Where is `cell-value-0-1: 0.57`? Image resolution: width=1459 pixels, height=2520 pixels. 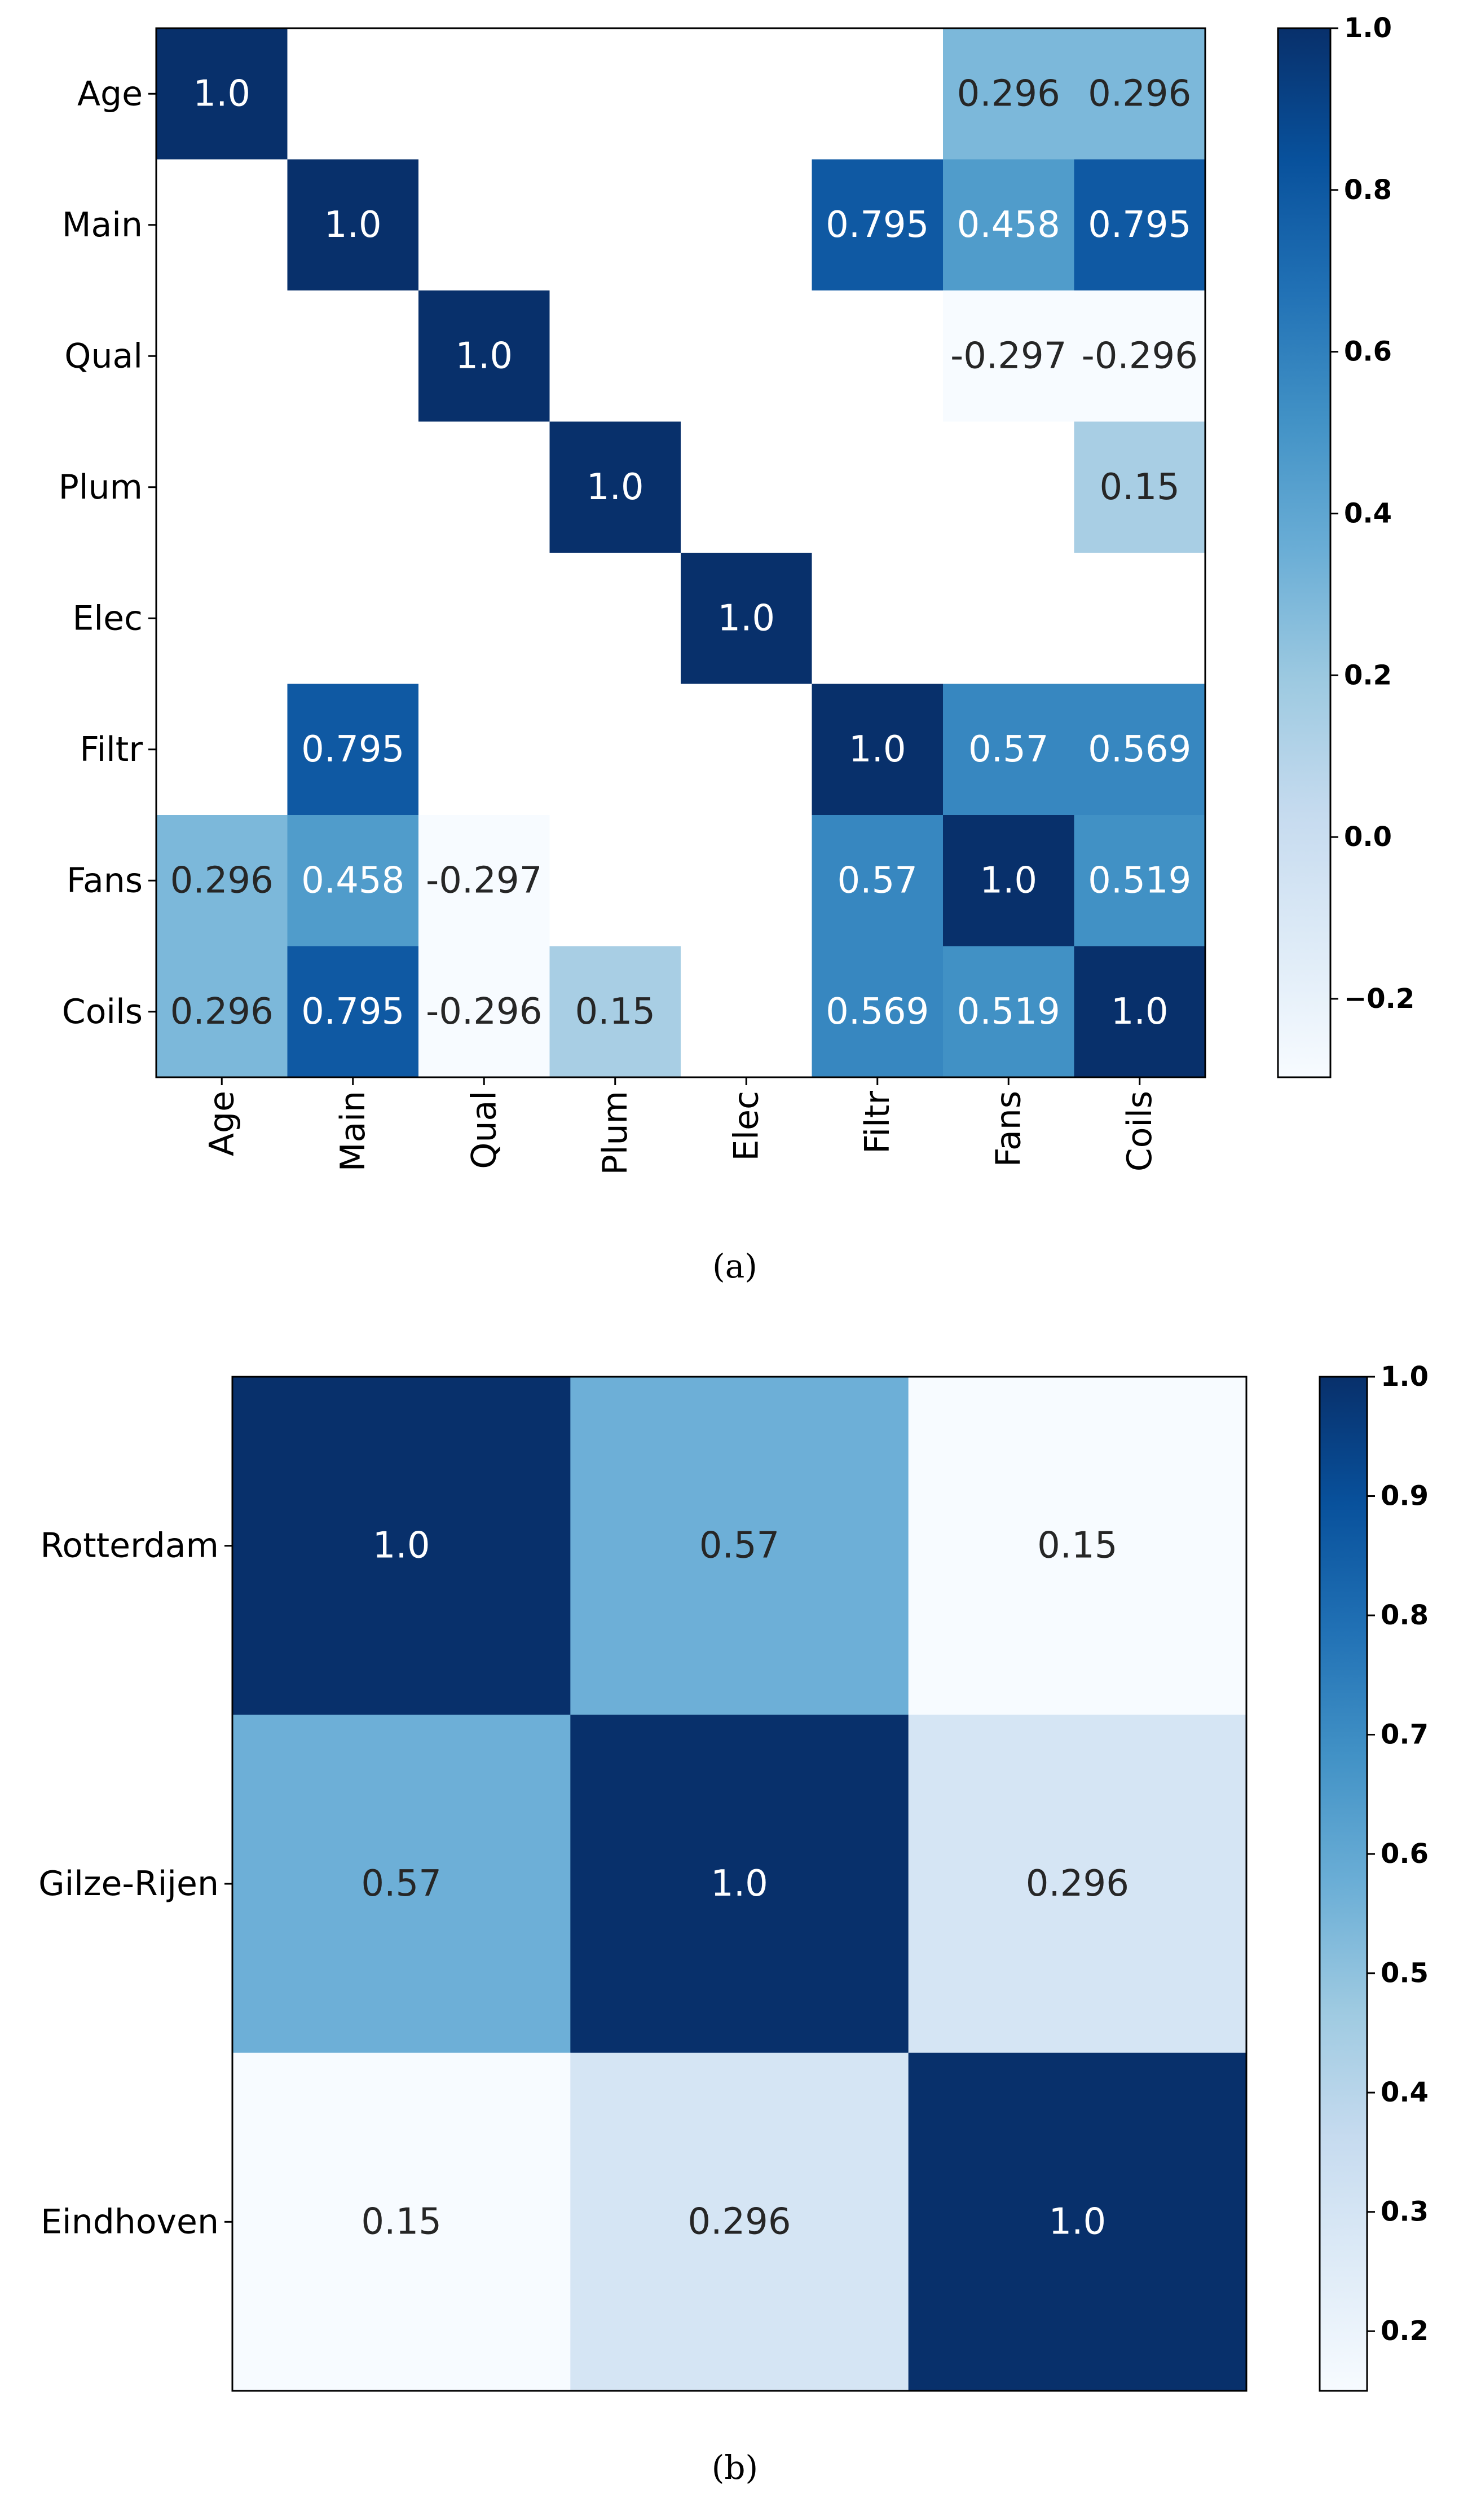 cell-value-0-1: 0.57 is located at coordinates (739, 1546).